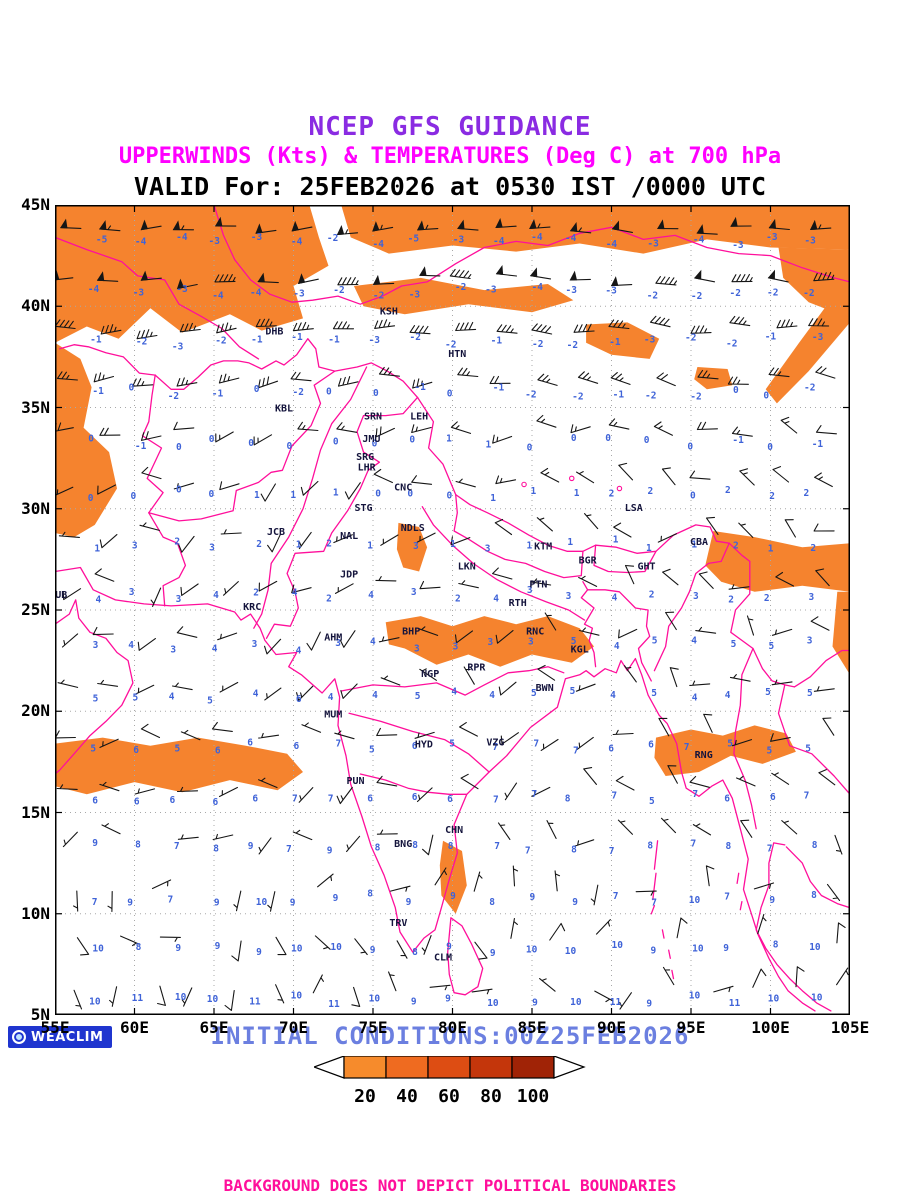 The width and height of the screenshot is (900, 1200). I want to click on station-label-jcb: JCB, so click(276, 532).